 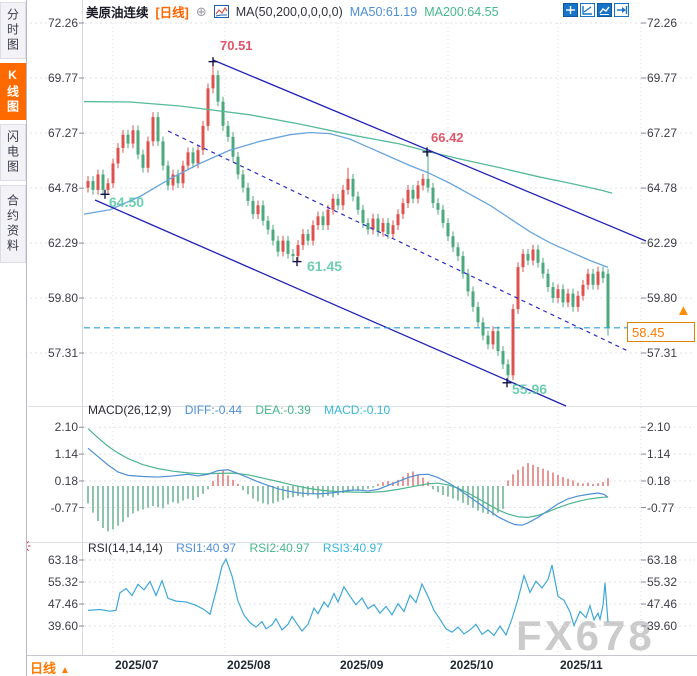 I want to click on symbol-name: 美原油连续, so click(x=117, y=13).